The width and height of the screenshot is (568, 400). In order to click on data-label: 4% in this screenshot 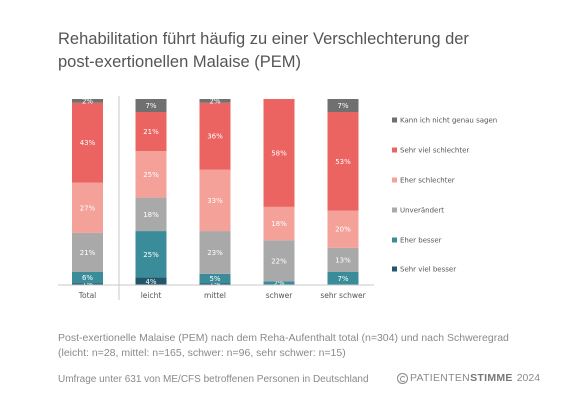, I will do `click(150, 282)`.